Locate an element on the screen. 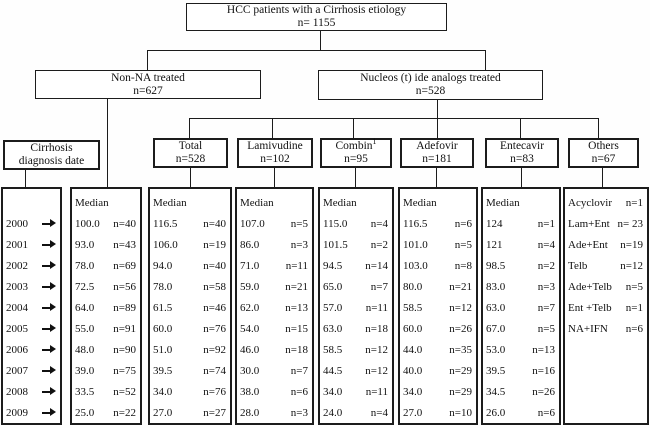 Image resolution: width=650 pixels, height=428 pixels. median-row: 59.0 n=21 is located at coordinates (274, 286).